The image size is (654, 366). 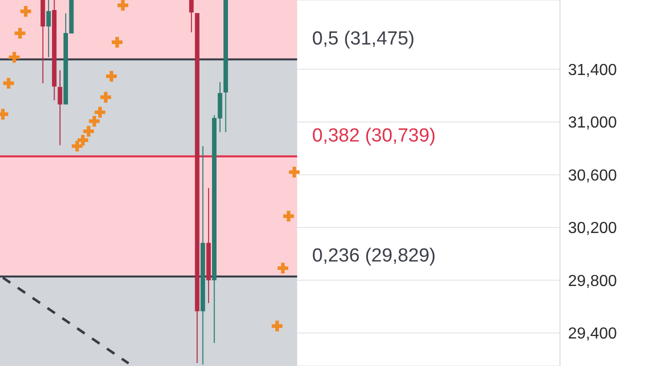 What do you see at coordinates (593, 175) in the screenshot?
I see `y-tick-label: 30,600` at bounding box center [593, 175].